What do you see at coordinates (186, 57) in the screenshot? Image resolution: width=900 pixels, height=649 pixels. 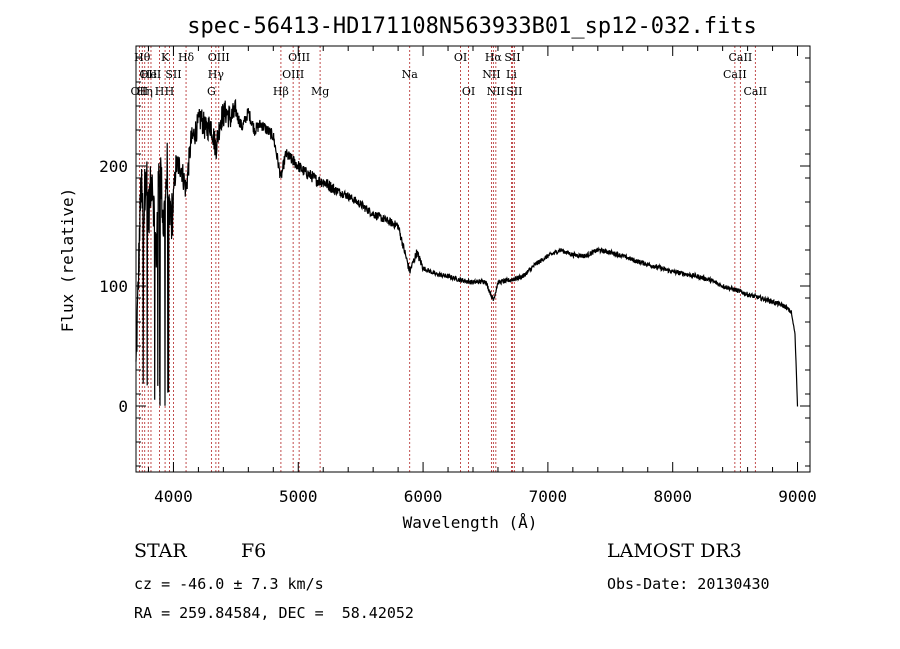 I see `line-label-9: Hδ` at bounding box center [186, 57].